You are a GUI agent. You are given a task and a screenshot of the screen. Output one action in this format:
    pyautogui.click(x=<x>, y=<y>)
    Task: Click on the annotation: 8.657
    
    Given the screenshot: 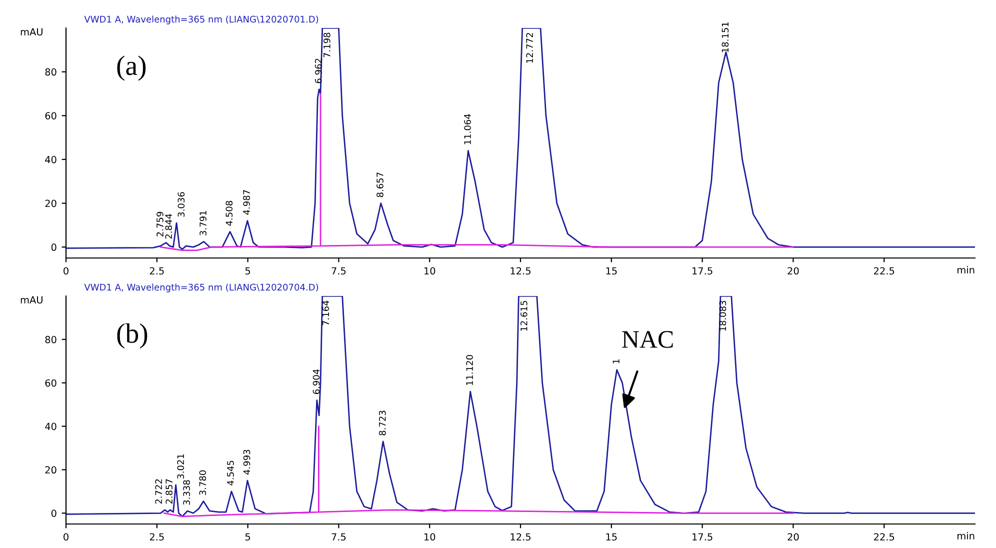 What is the action you would take?
    pyautogui.click(x=380, y=185)
    